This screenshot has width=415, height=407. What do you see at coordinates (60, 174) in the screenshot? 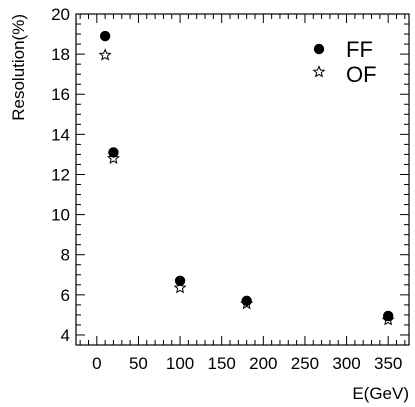
I see `y-tick-label: 12` at bounding box center [60, 174].